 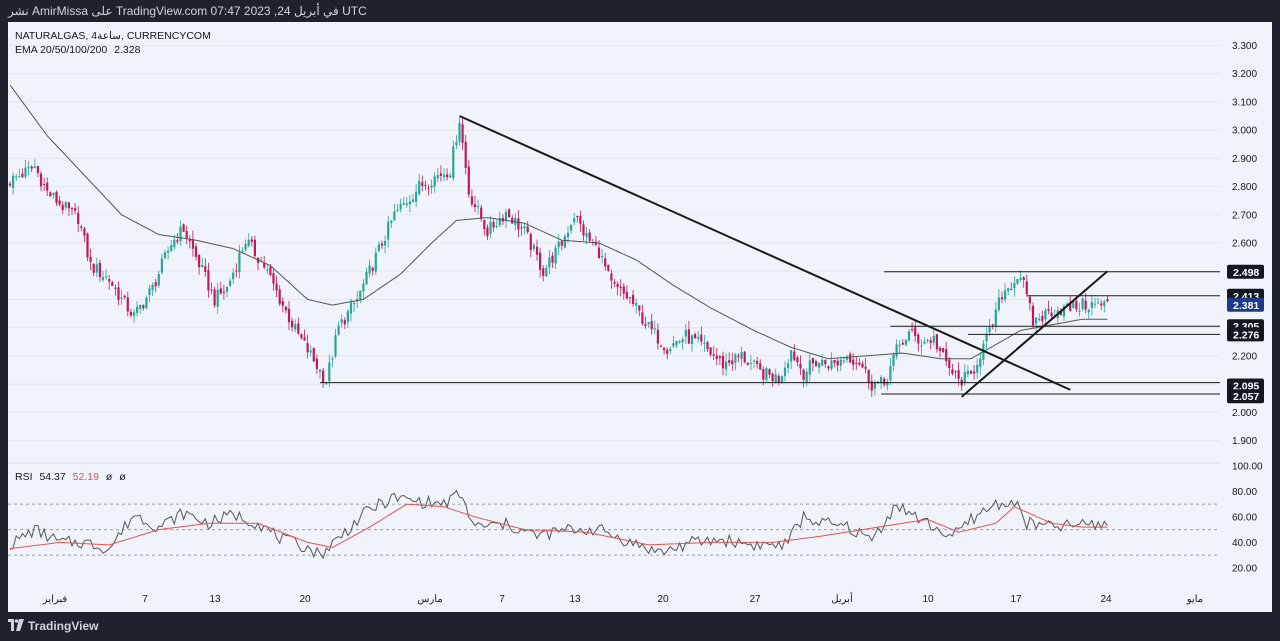 I want to click on rsi-line, so click(x=558, y=524).